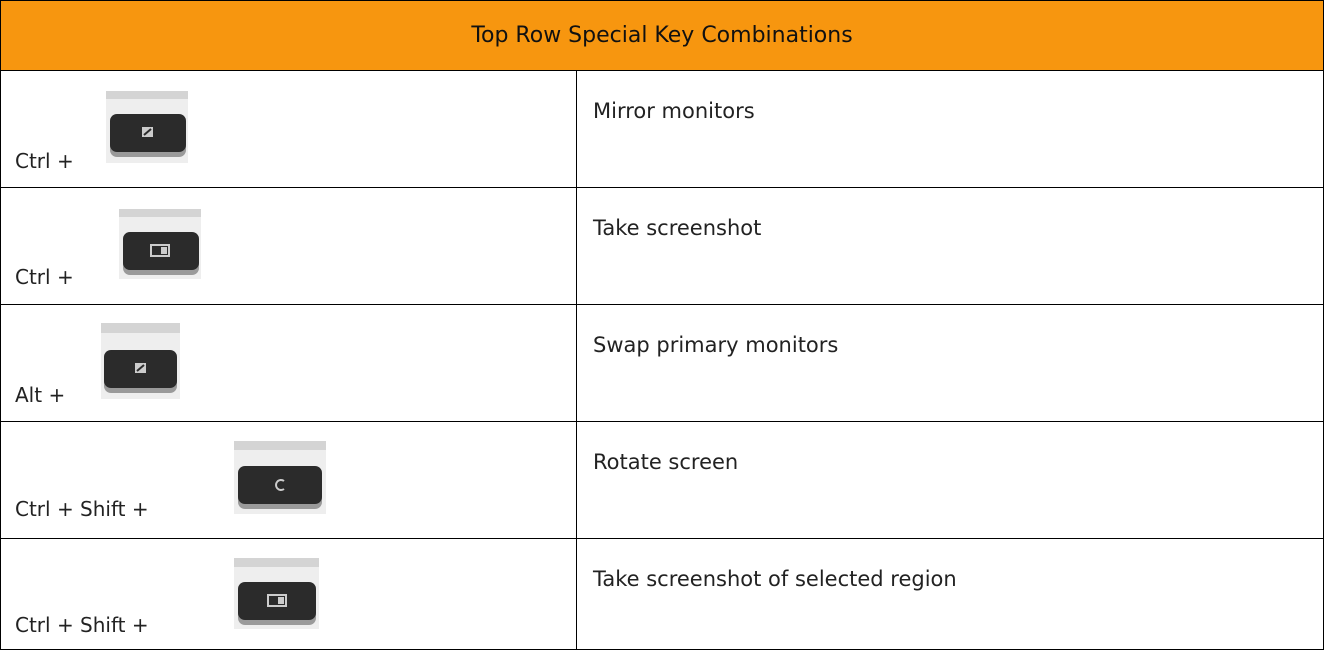  Describe the element at coordinates (576, 360) in the screenshot. I see `column-divider` at that location.